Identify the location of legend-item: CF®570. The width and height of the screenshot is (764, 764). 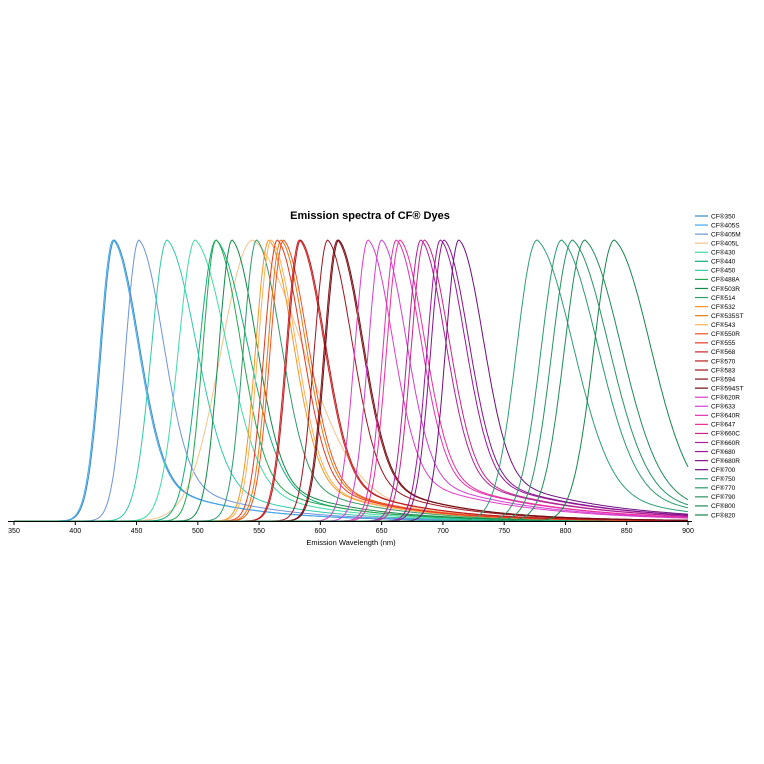
(715, 361).